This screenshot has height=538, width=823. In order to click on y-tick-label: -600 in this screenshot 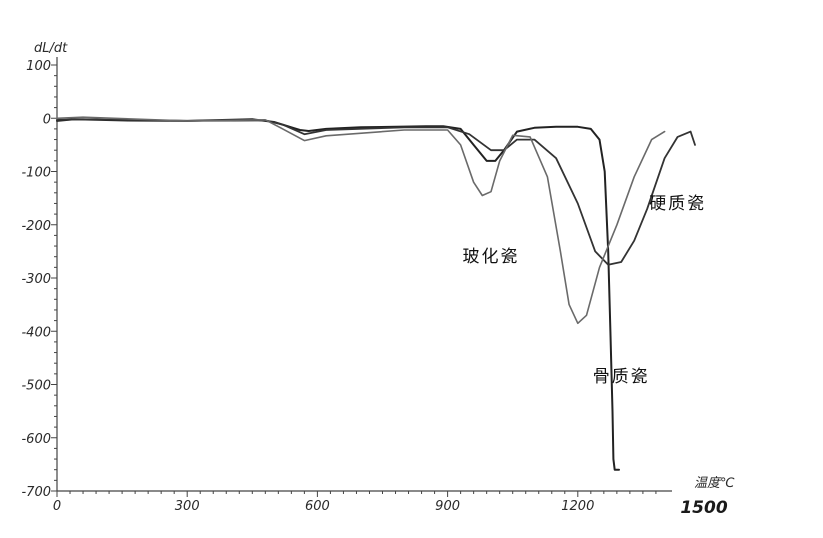, I will do `click(36, 439)`.